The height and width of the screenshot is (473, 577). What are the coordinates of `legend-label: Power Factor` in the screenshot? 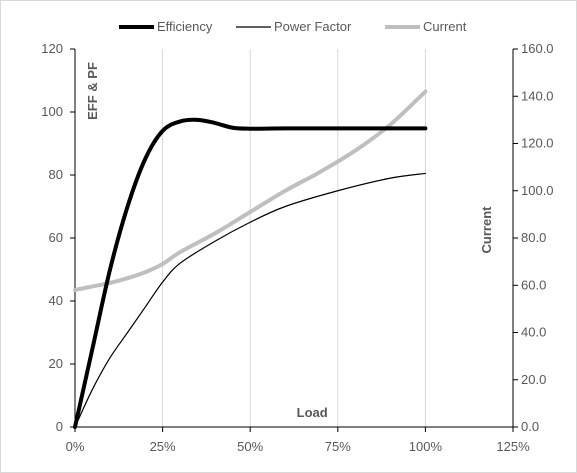 It's located at (313, 26).